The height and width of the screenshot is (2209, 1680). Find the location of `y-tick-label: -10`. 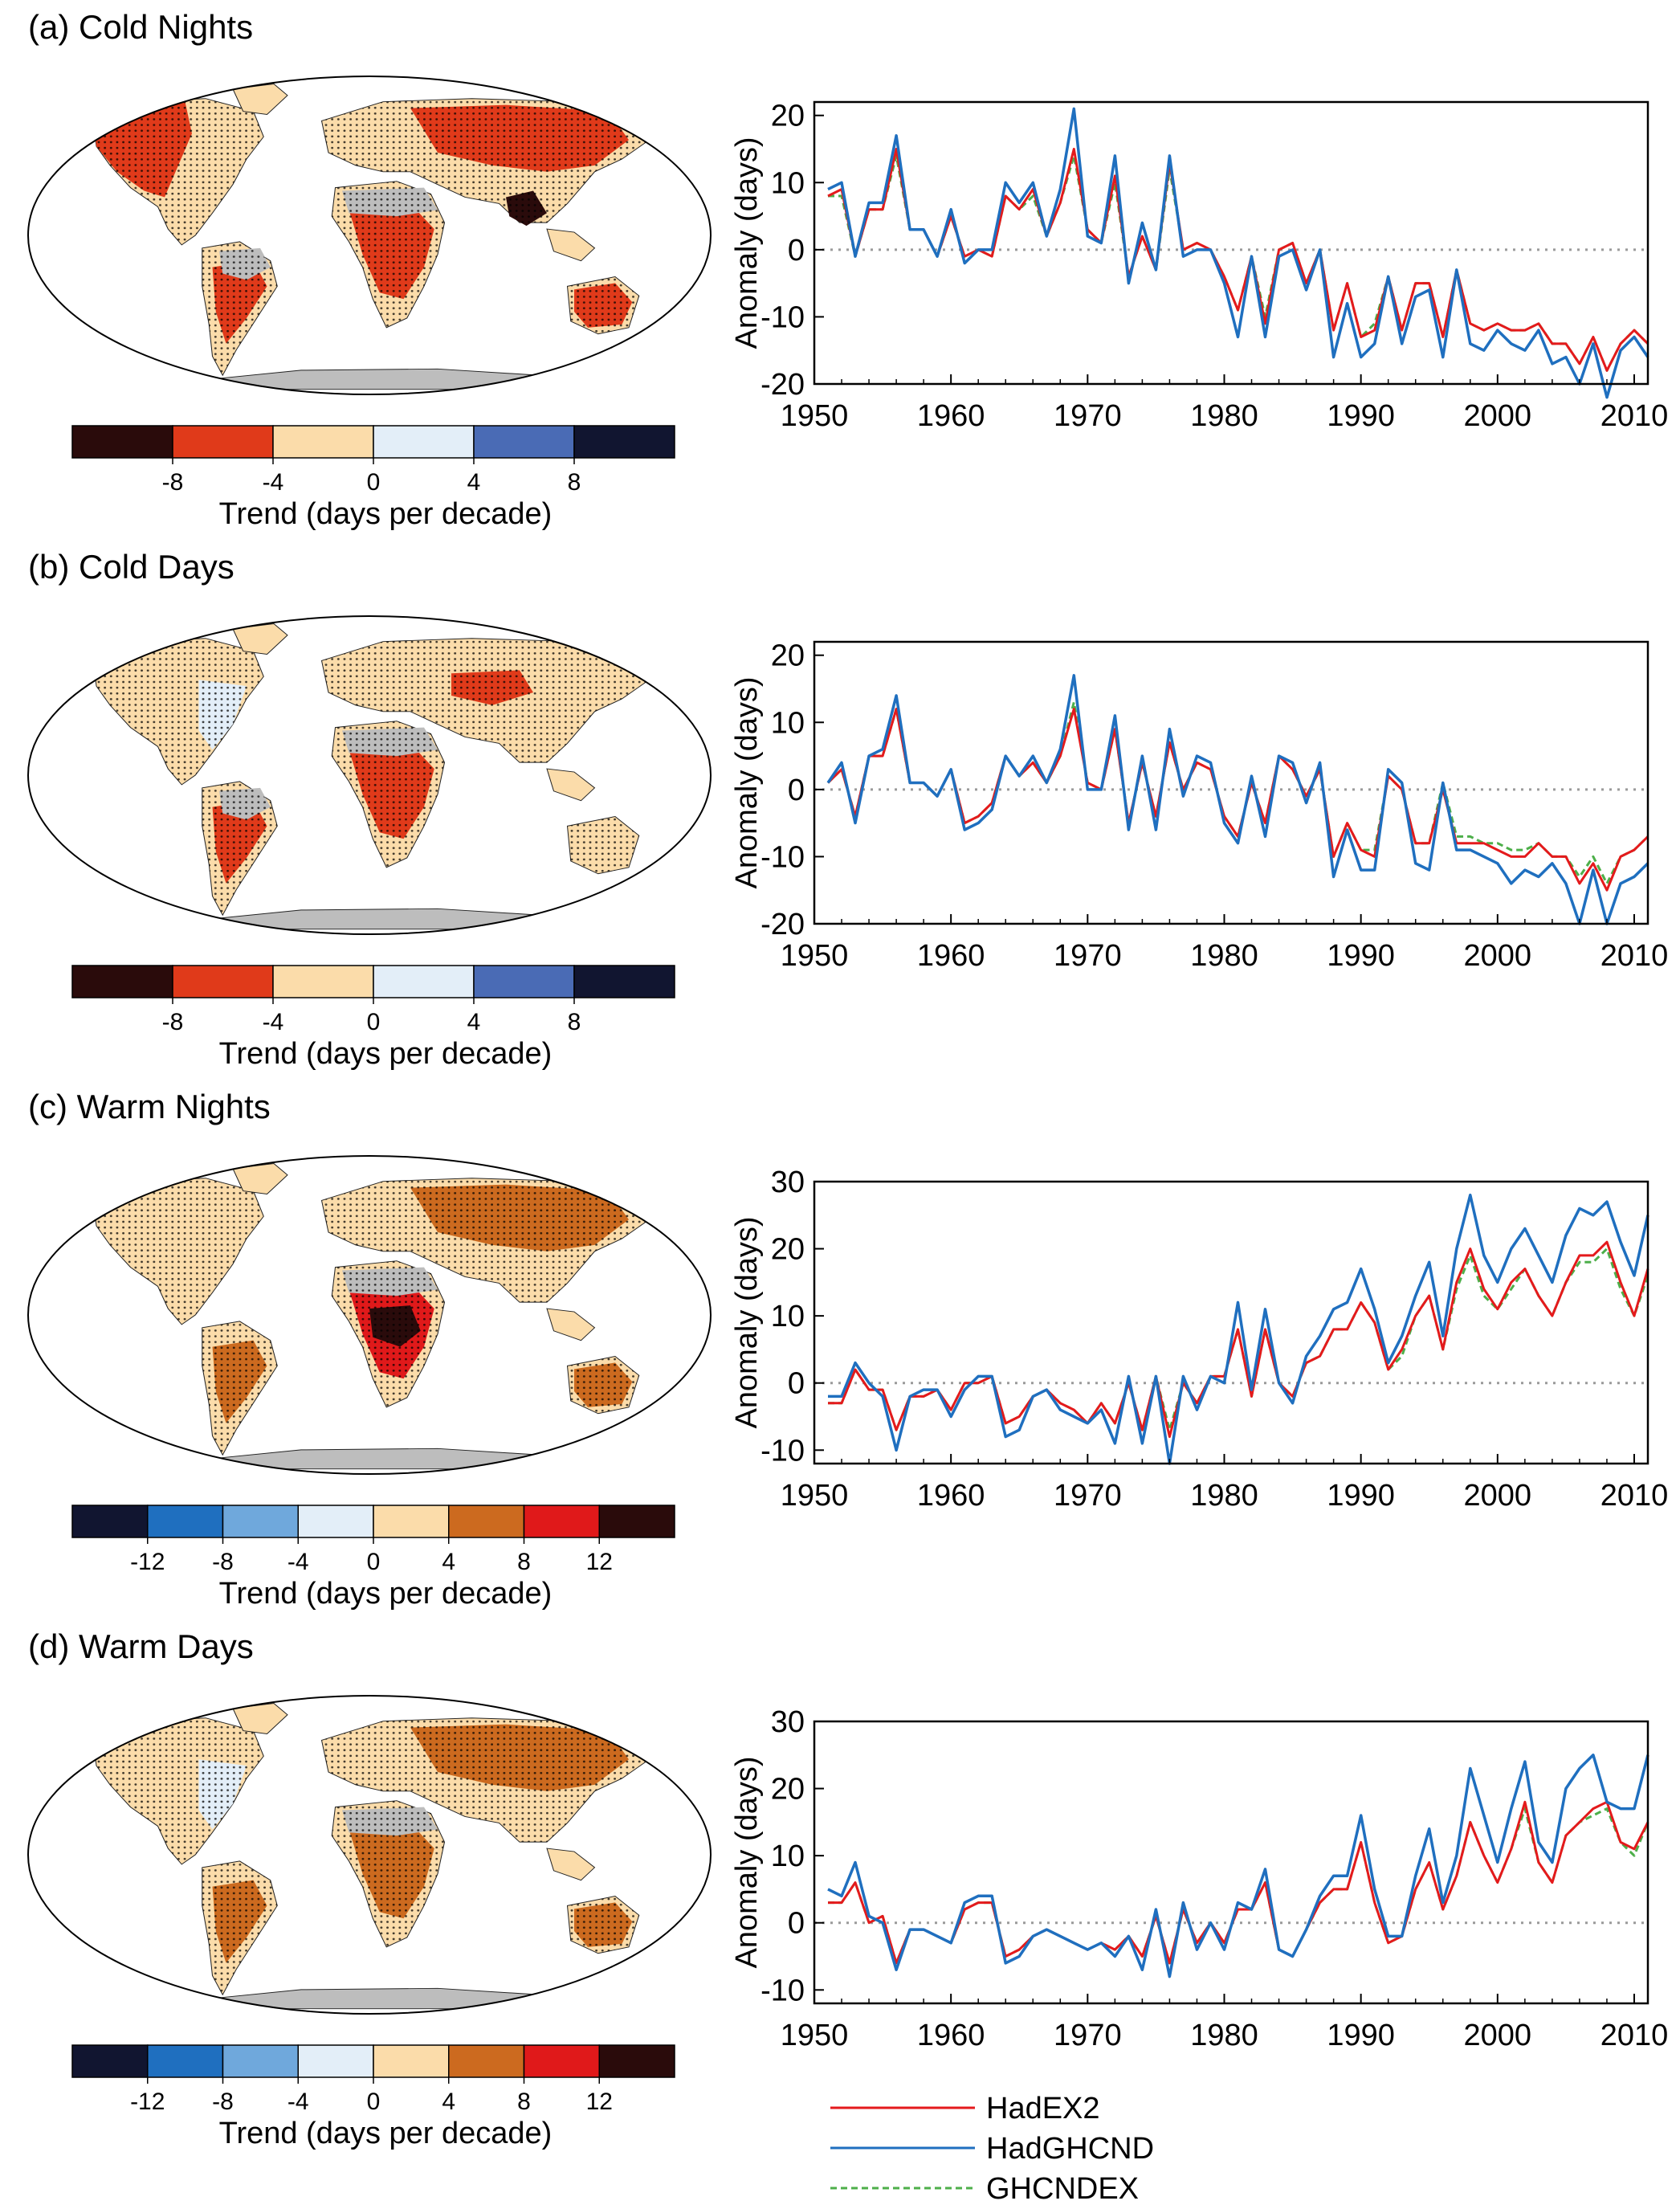

y-tick-label: -10 is located at coordinates (782, 1451).